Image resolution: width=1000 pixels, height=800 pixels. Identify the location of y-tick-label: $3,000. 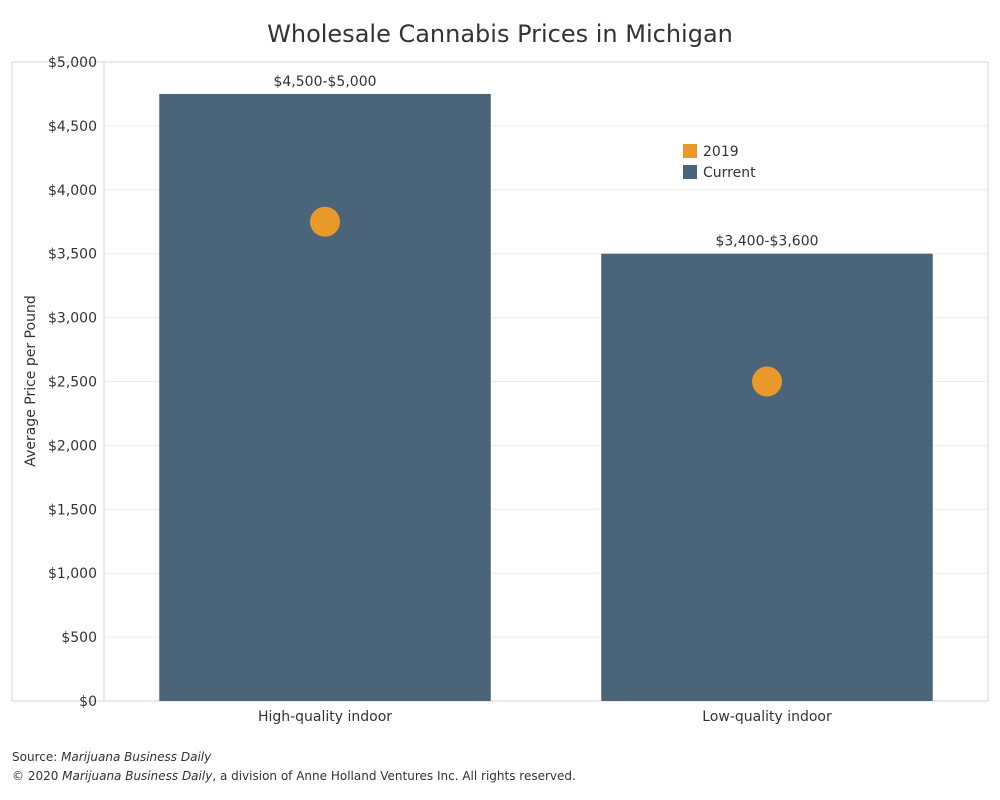
(72, 319).